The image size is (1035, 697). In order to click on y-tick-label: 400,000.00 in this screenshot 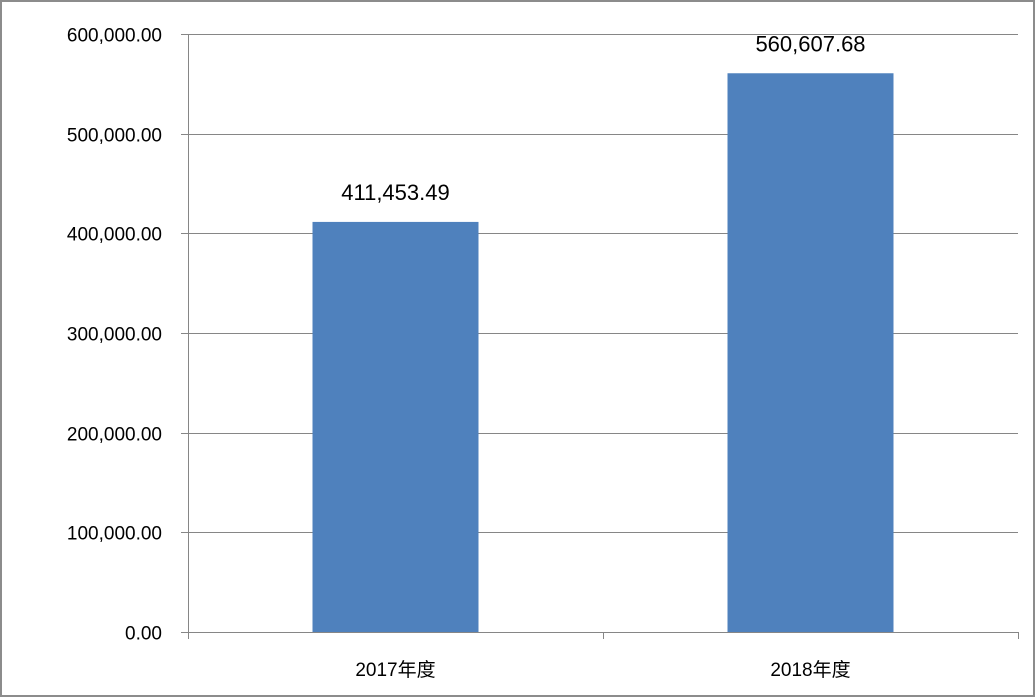, I will do `click(114, 235)`.